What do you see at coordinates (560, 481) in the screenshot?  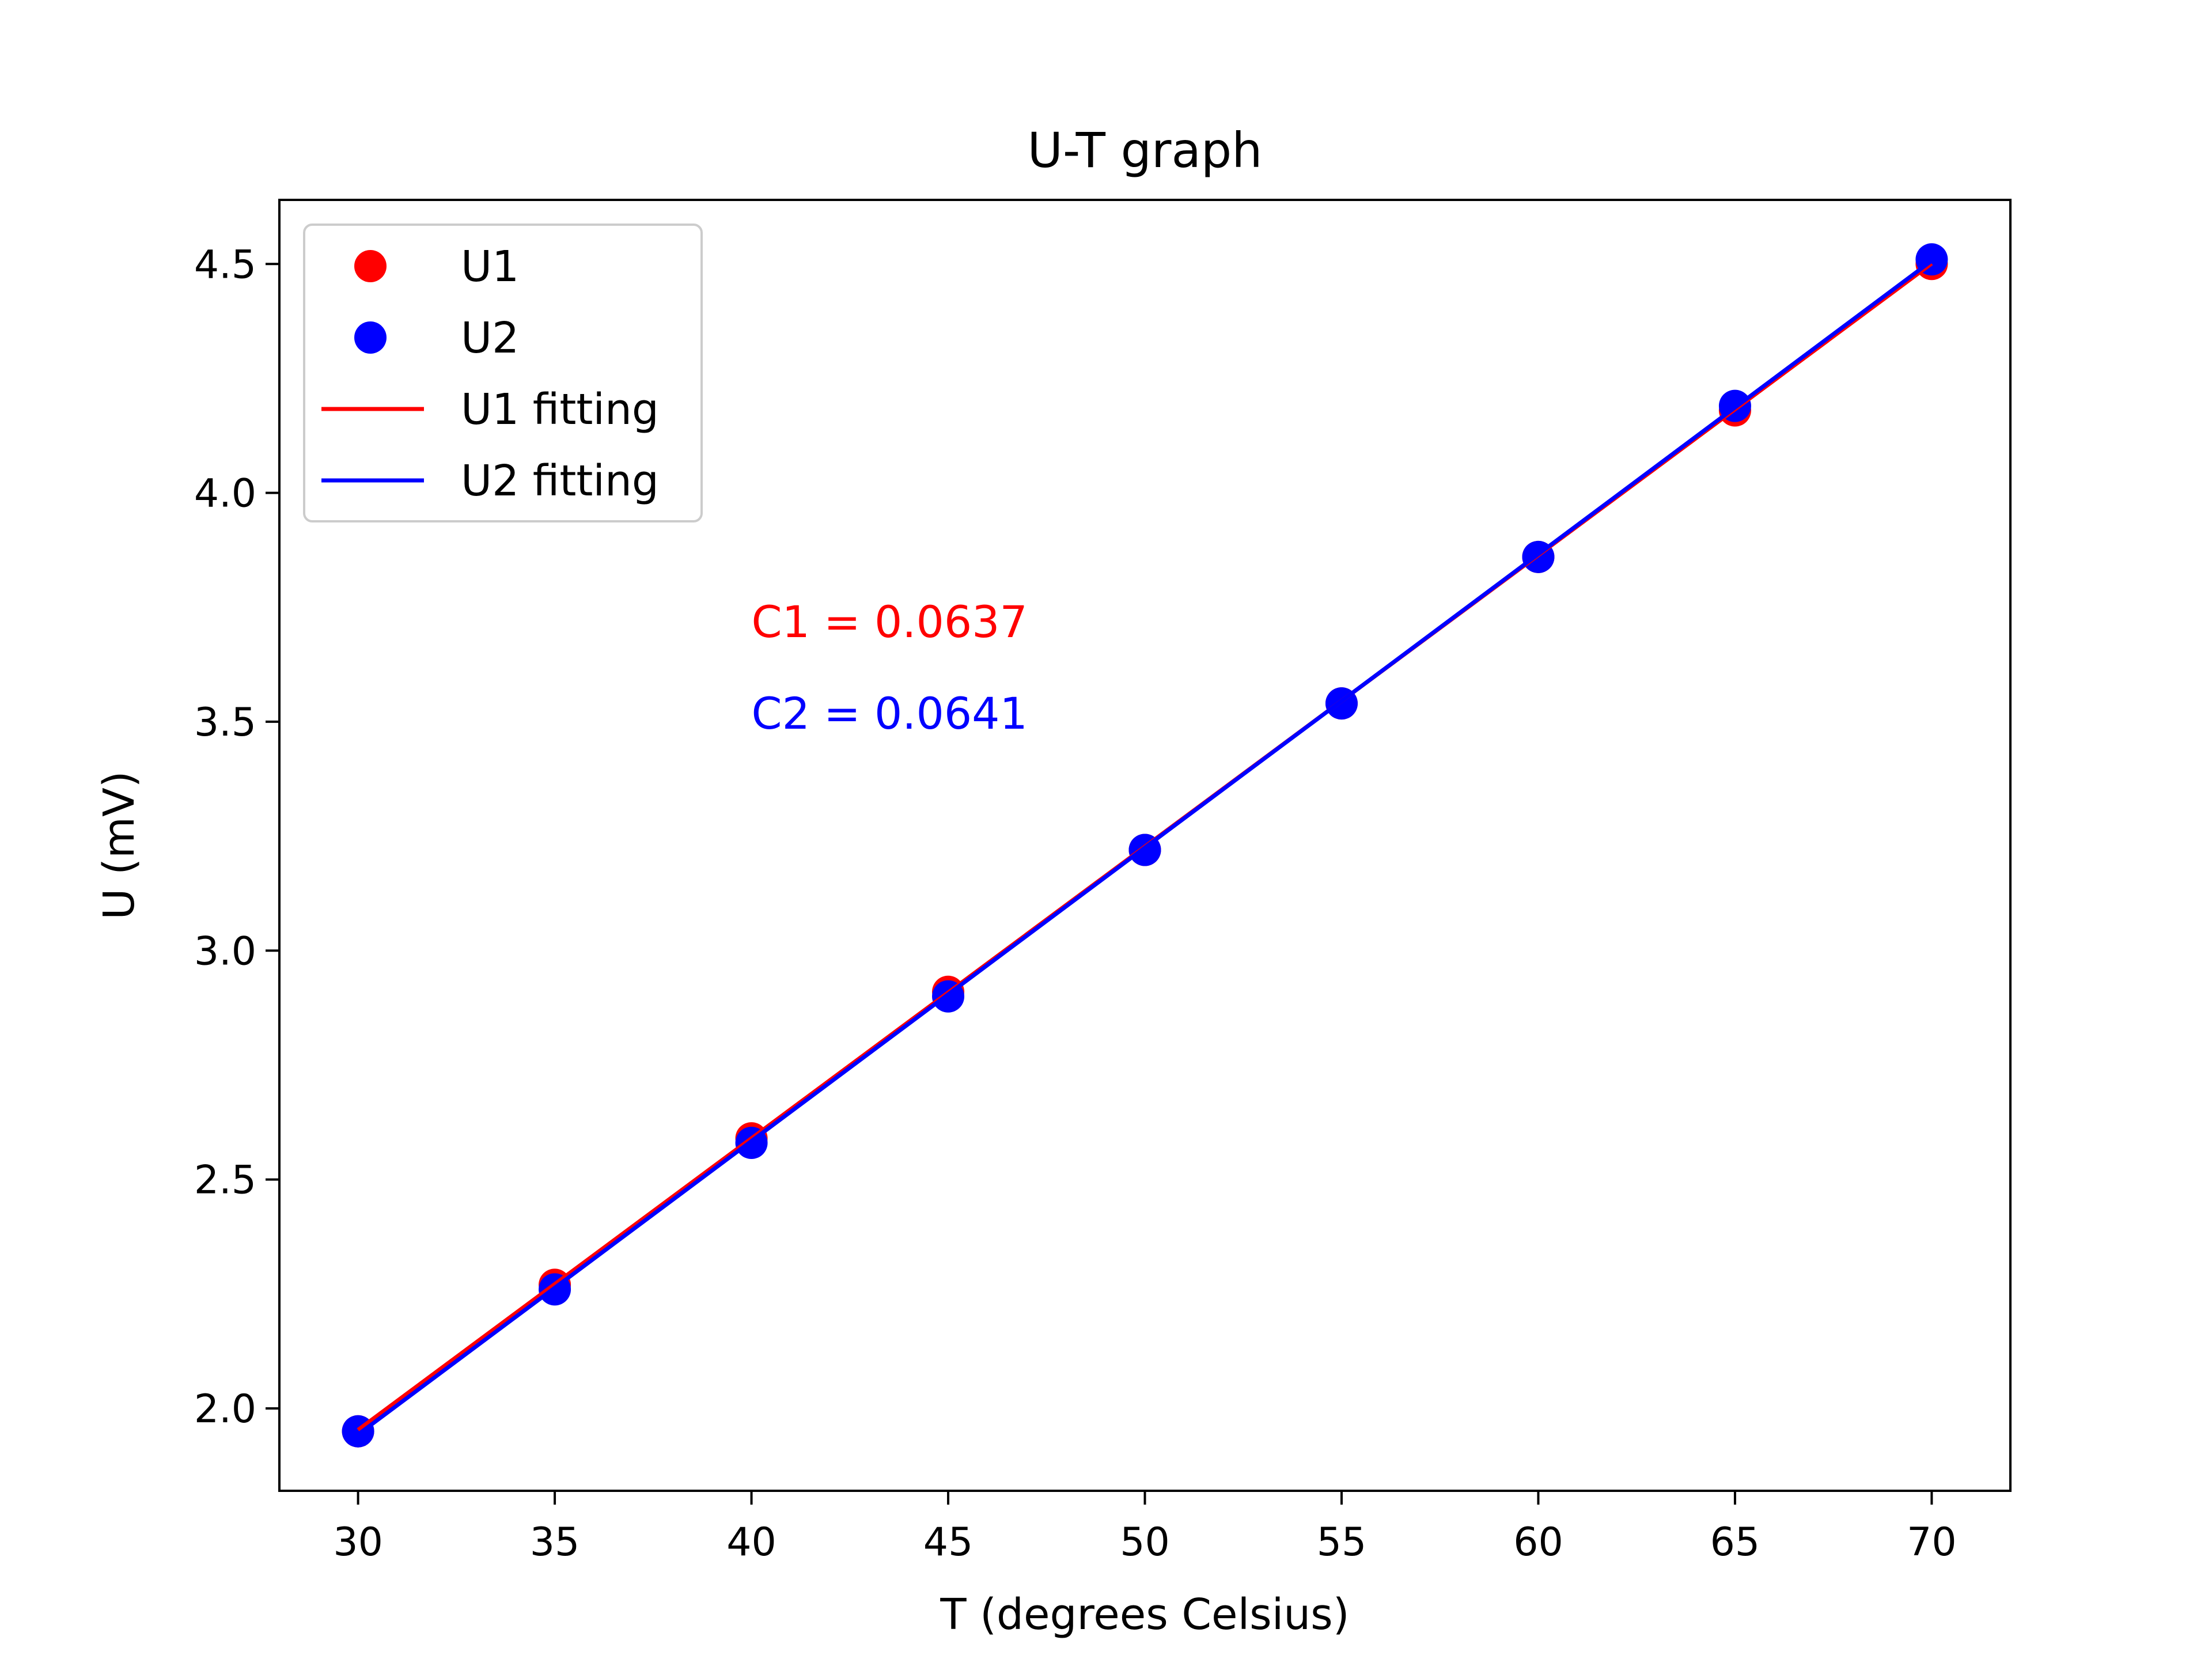 I see `legend-label: U2 fitting` at bounding box center [560, 481].